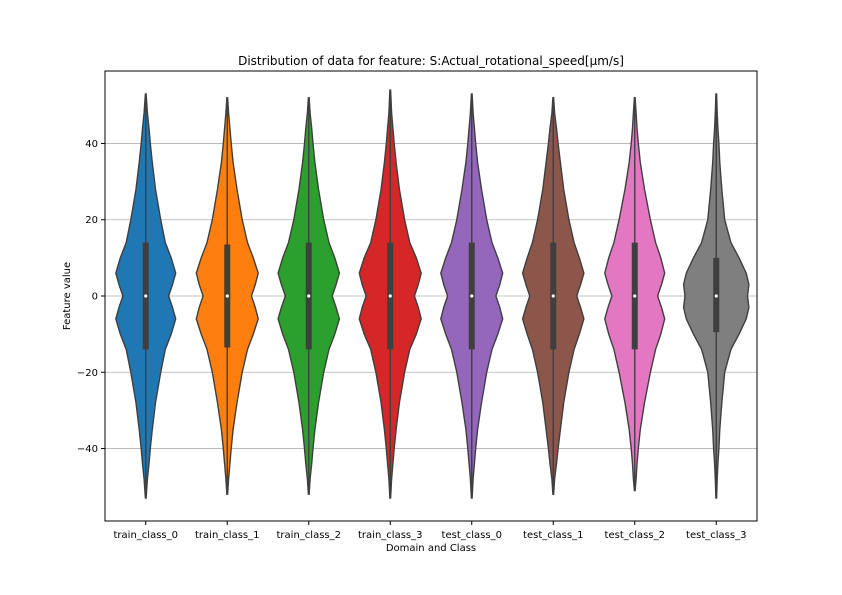  What do you see at coordinates (472, 535) in the screenshot?
I see `x-tick-label: test_class_0` at bounding box center [472, 535].